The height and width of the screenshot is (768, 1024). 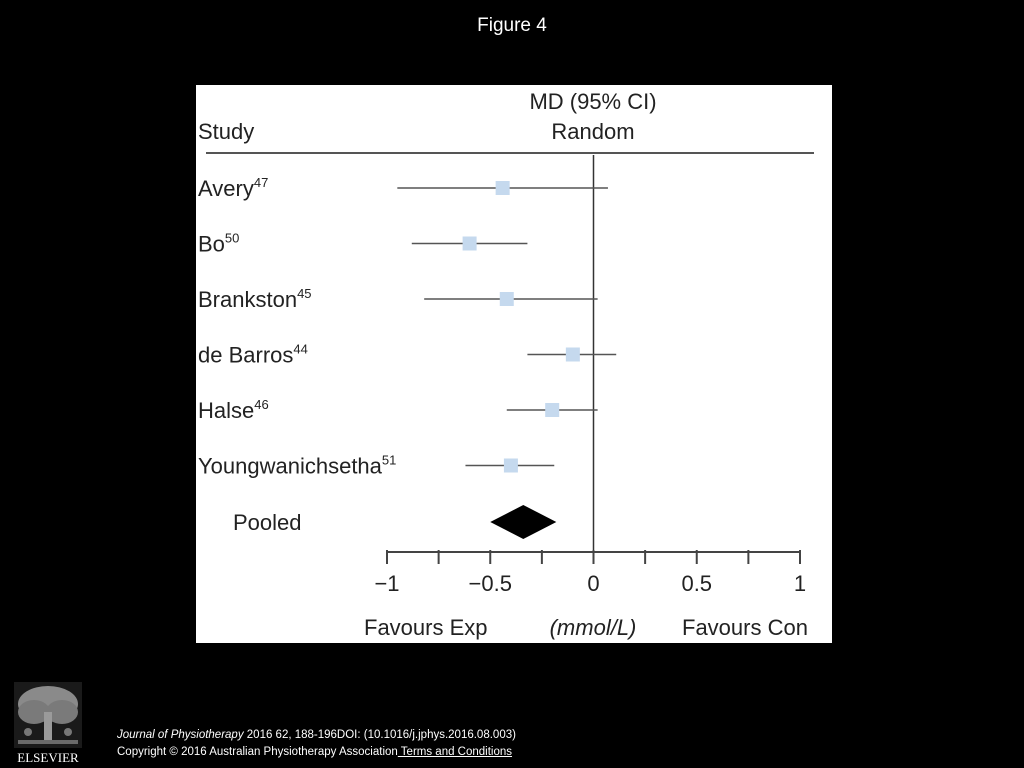 I want to click on study-bo-label: Bo50, so click(x=218, y=244).